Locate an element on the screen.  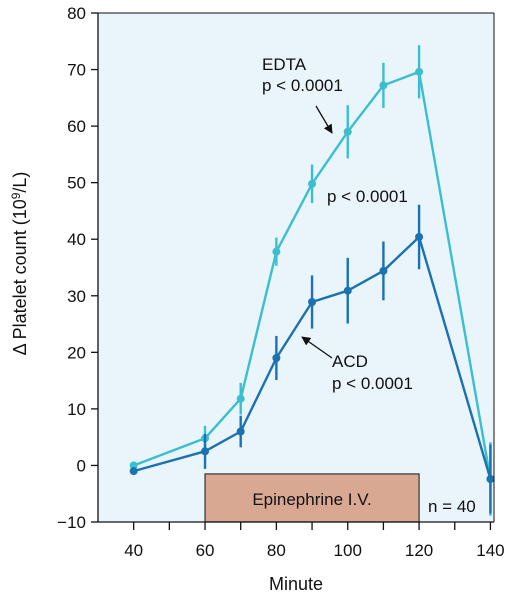
y-tick-label: −10 is located at coordinates (71, 522).